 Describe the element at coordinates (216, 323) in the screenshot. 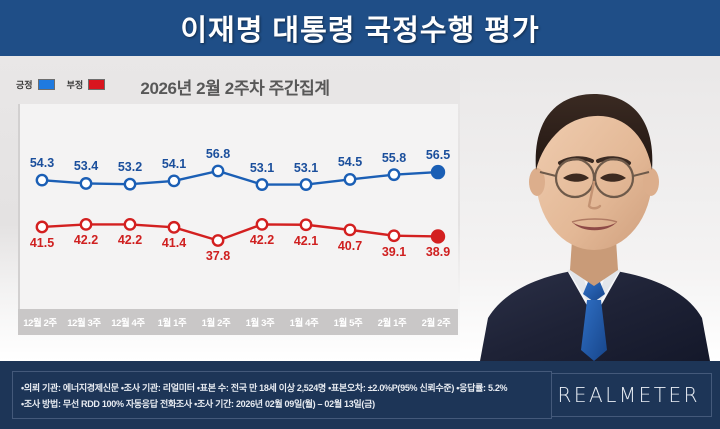

I see `x-axis-tick-label: 1월 2주` at that location.